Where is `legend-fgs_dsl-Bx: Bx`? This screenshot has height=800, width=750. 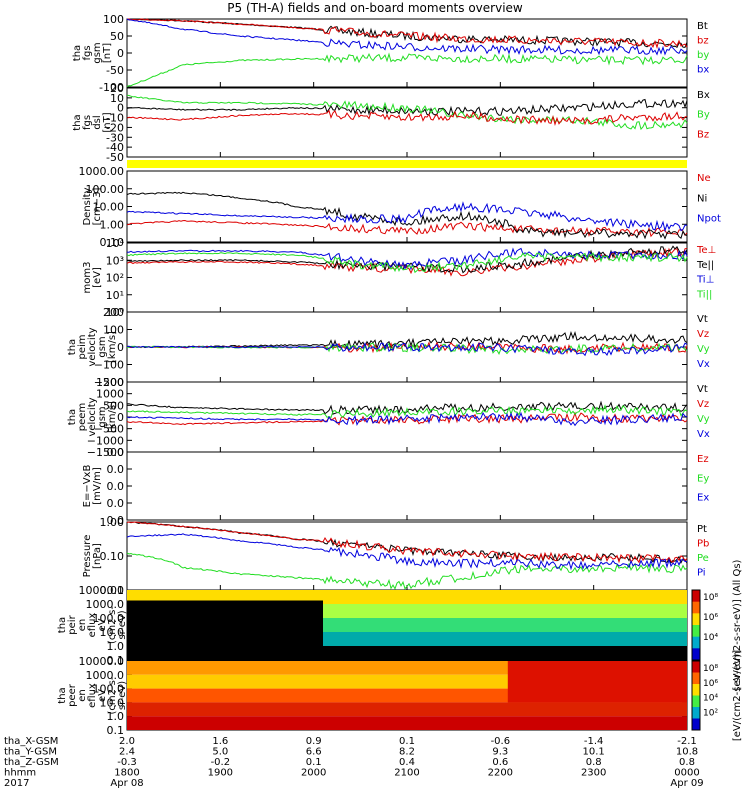
legend-fgs_dsl-Bx: Bx is located at coordinates (703, 95).